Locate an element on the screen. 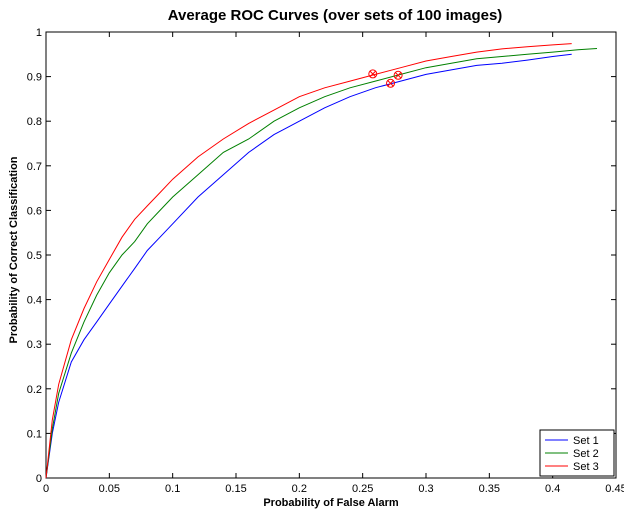 The height and width of the screenshot is (511, 624). y-tick-label: 0.7 is located at coordinates (34, 167).